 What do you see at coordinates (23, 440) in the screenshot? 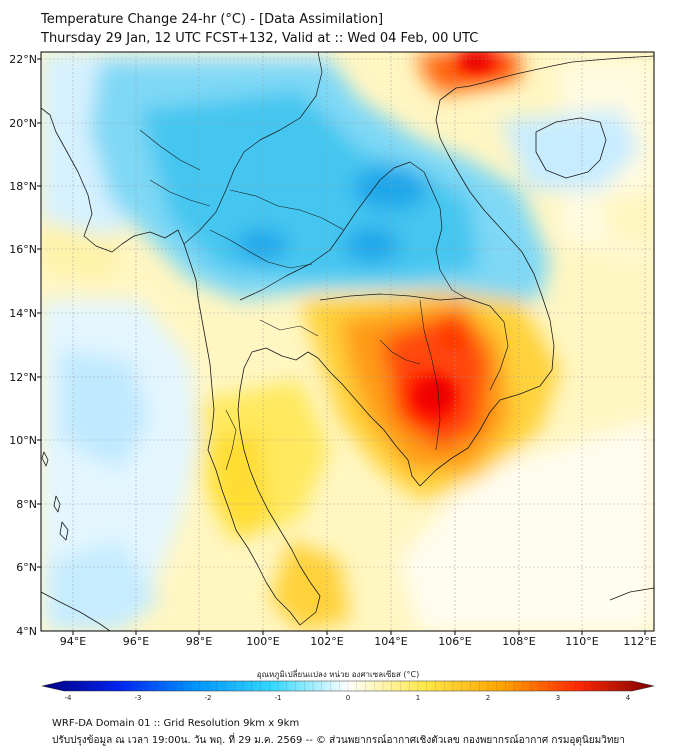
I see `lat-label: 10°N` at bounding box center [23, 440].